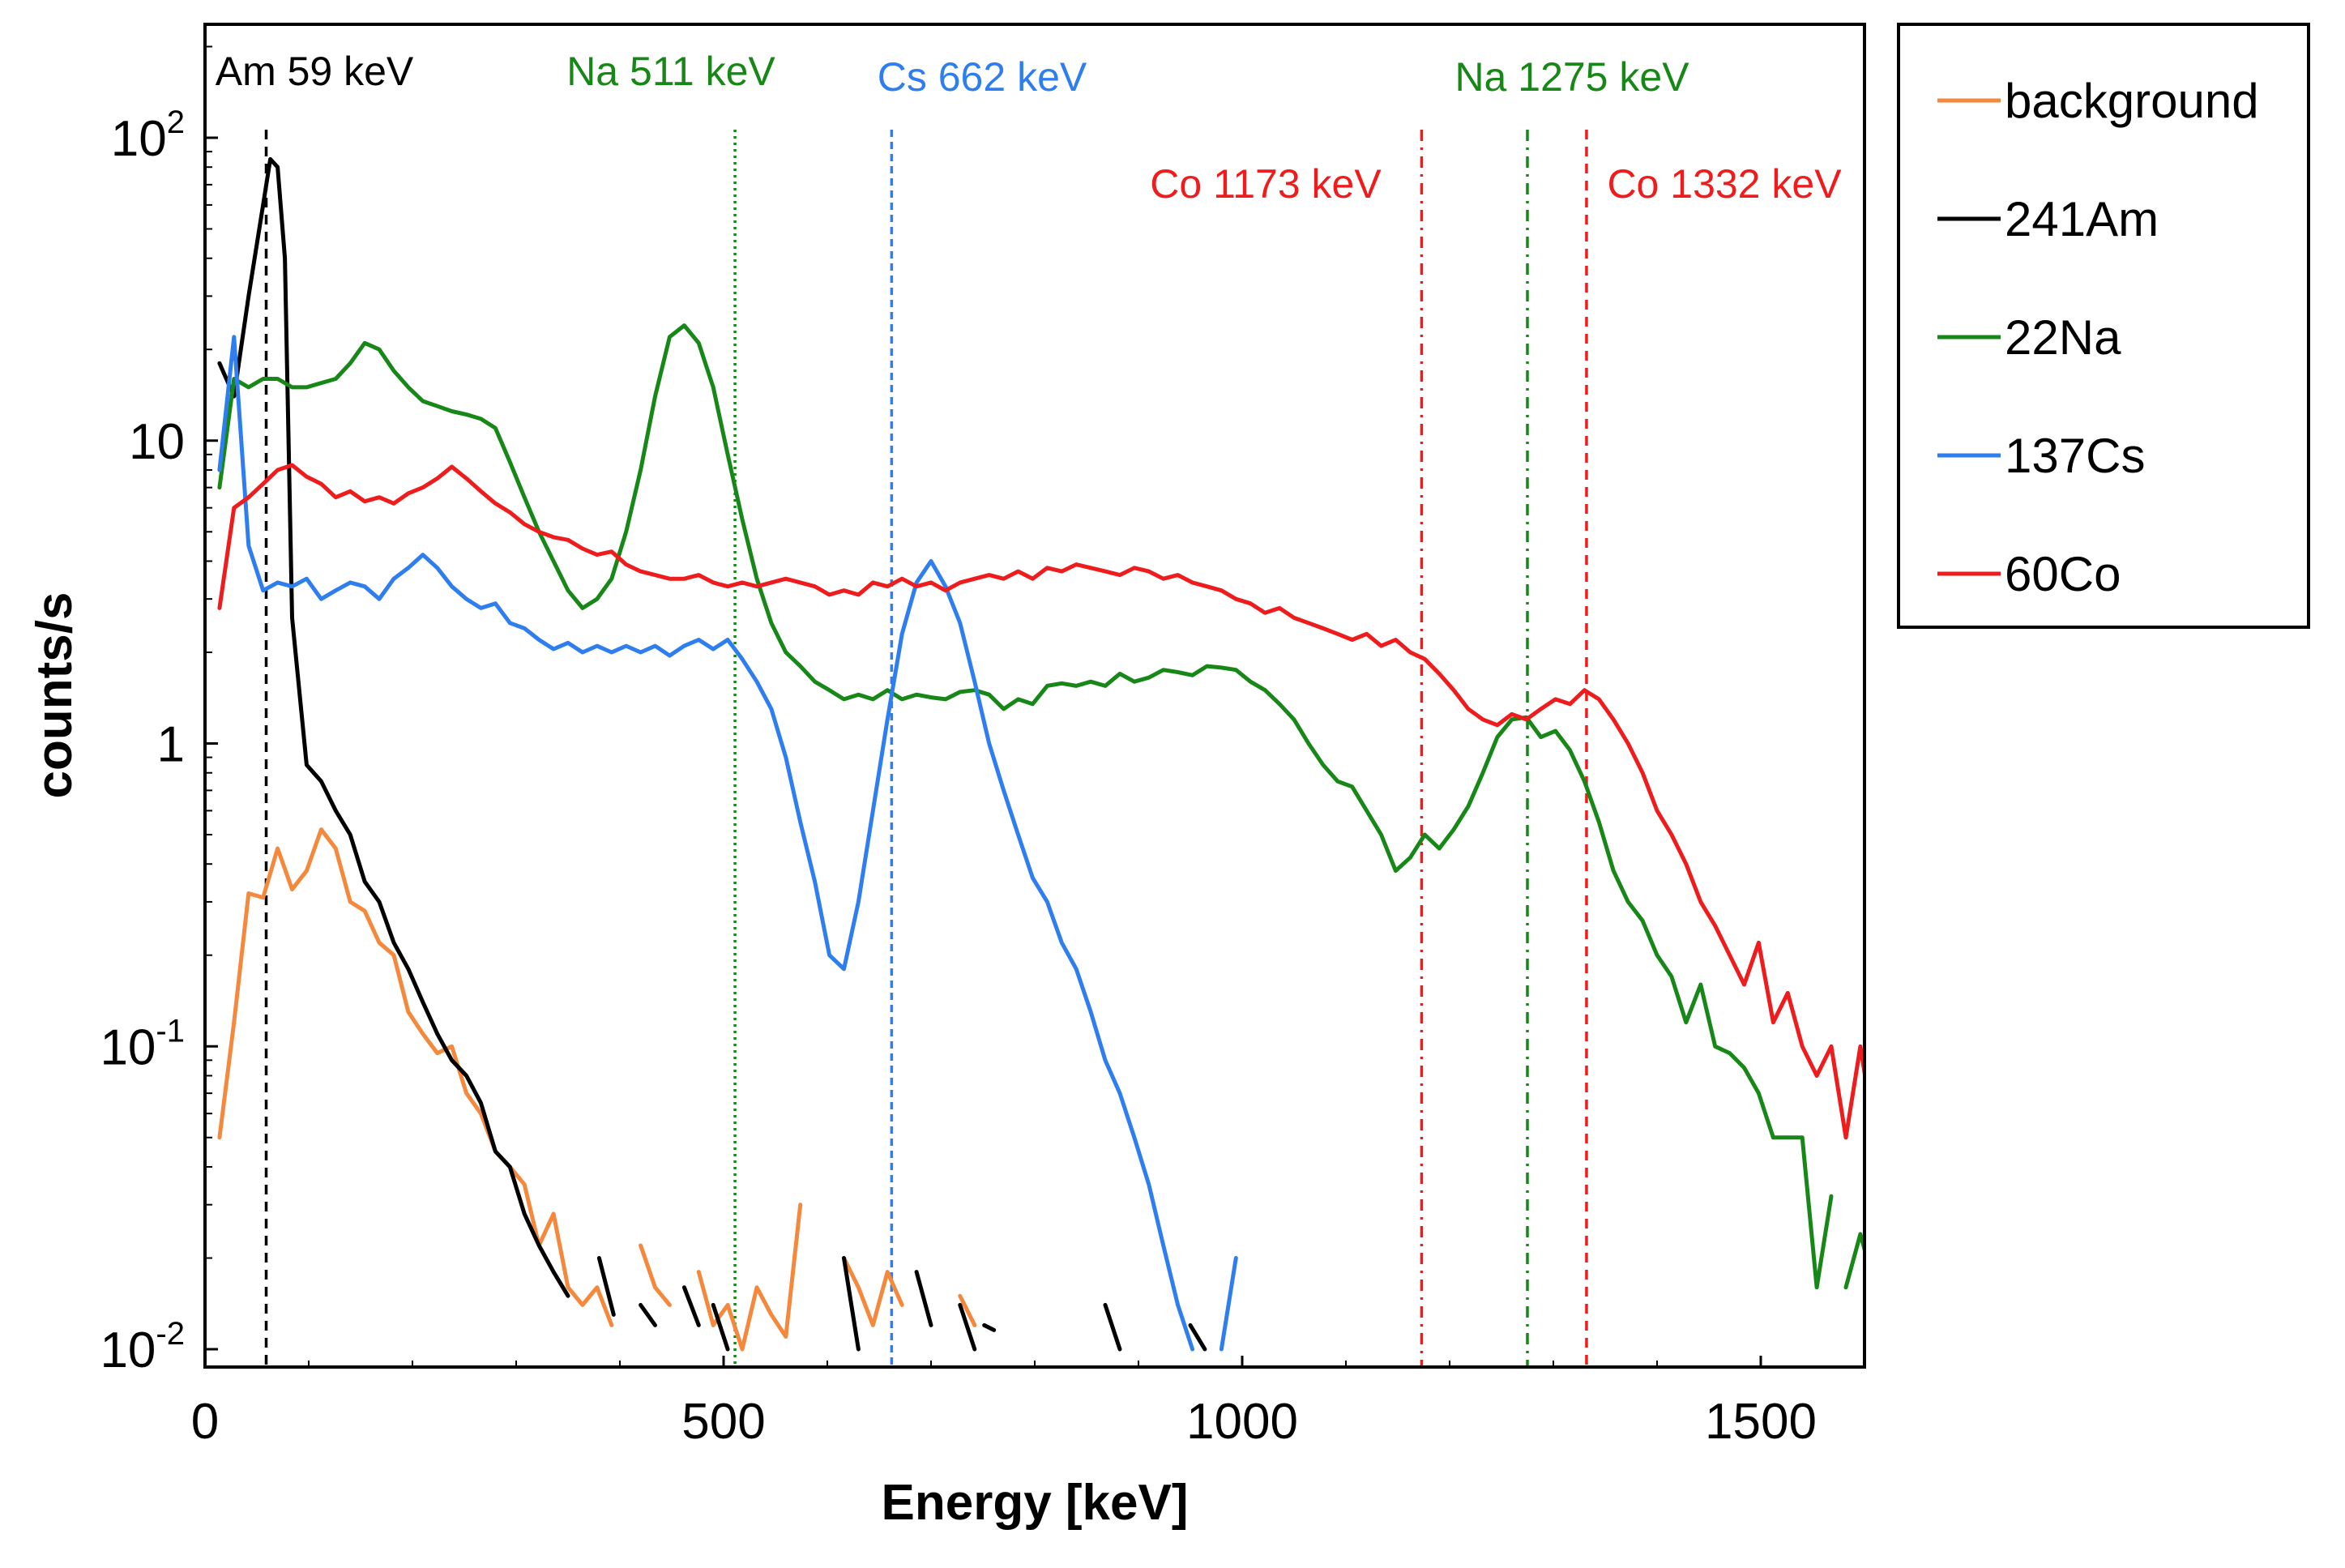  I want to click on annotation-label: Na 511 keV, so click(670, 72).